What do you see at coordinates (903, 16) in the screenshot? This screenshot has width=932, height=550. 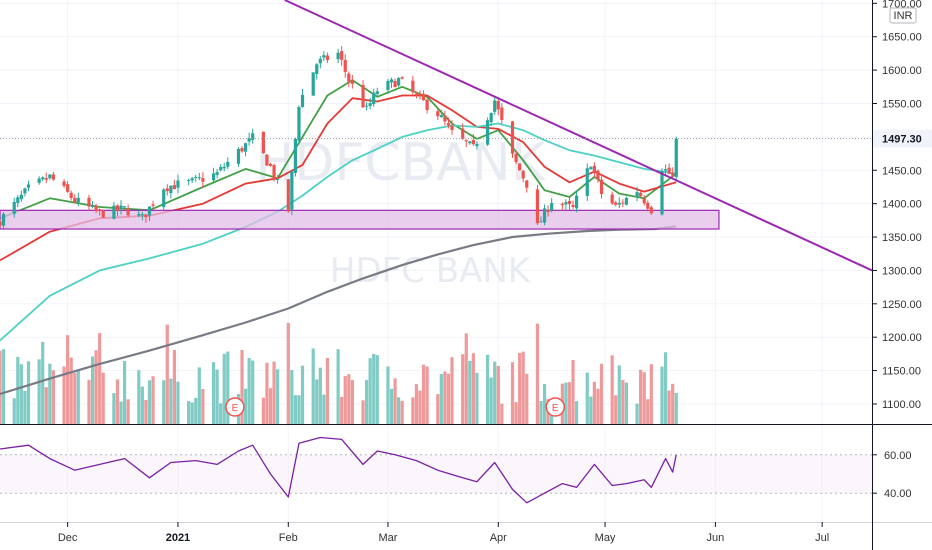 I see `currency-text: INR` at bounding box center [903, 16].